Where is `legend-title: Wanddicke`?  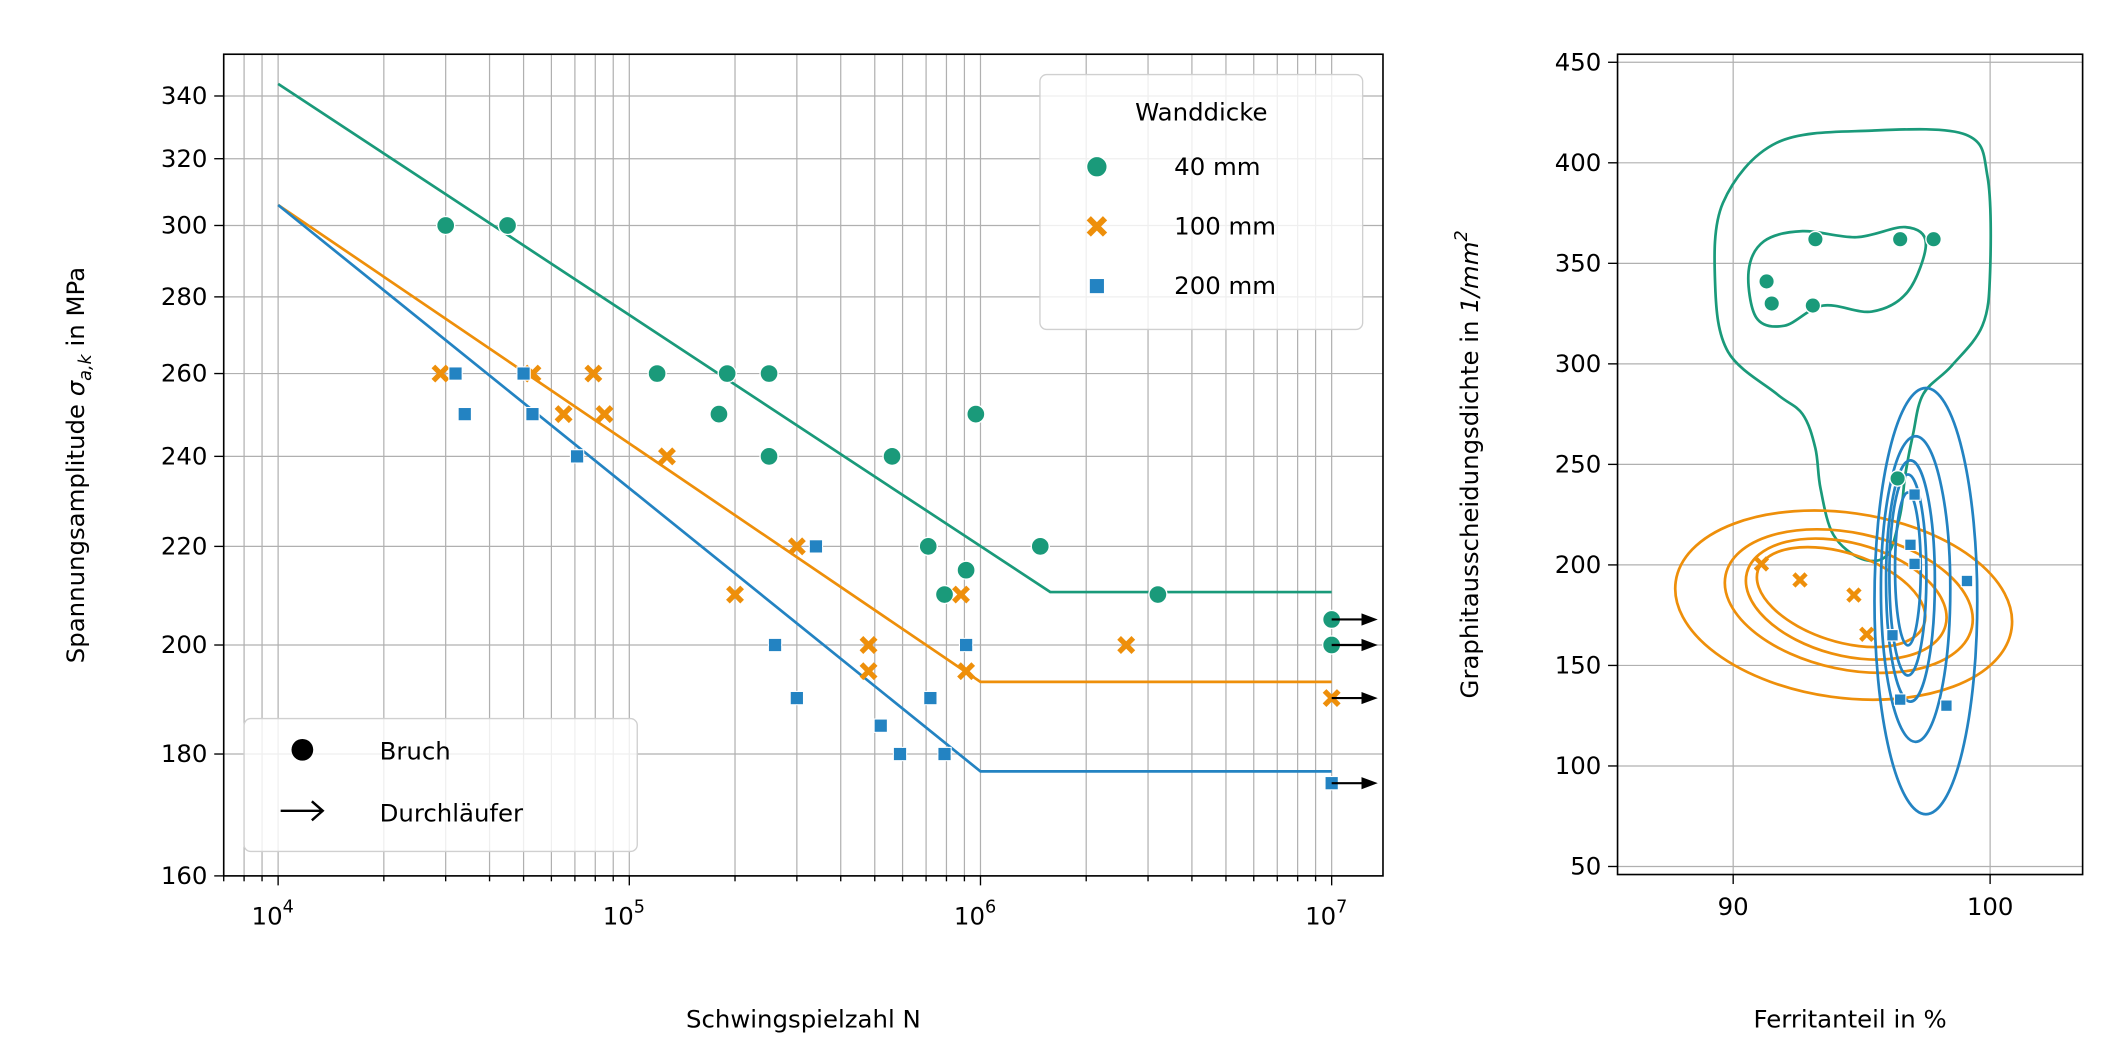
legend-title: Wanddicke is located at coordinates (1201, 112).